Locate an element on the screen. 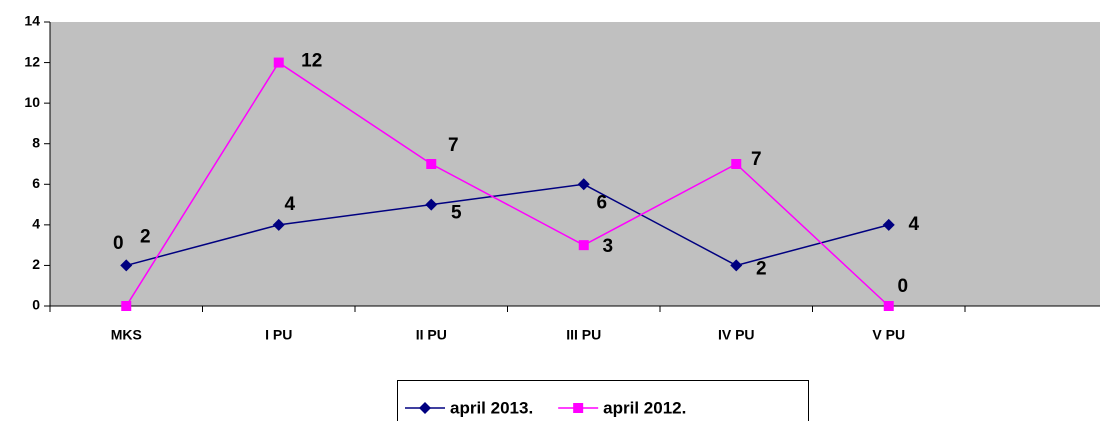 The width and height of the screenshot is (1106, 421). x-tick-label: II PU is located at coordinates (431, 335).